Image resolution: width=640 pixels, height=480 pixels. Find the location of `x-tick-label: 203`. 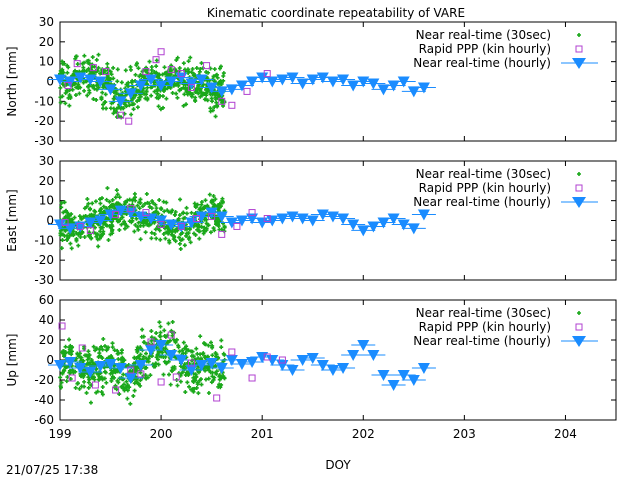

x-tick-label: 203 is located at coordinates (464, 434).